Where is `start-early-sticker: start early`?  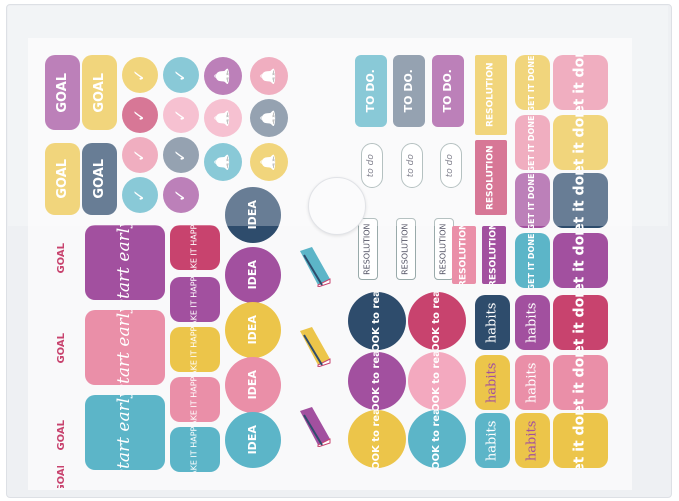
start-early-sticker: start early is located at coordinates (125, 262).